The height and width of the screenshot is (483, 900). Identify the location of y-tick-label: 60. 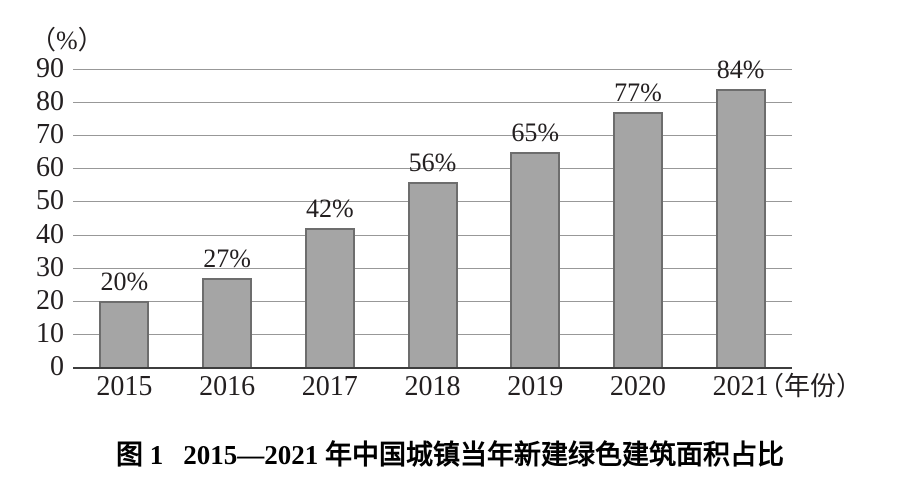
(50, 168).